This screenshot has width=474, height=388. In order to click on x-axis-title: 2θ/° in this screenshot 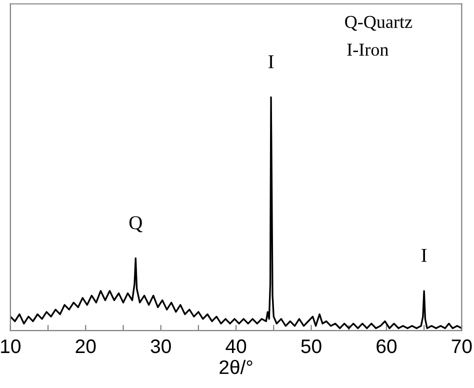, I will do `click(236, 367)`.